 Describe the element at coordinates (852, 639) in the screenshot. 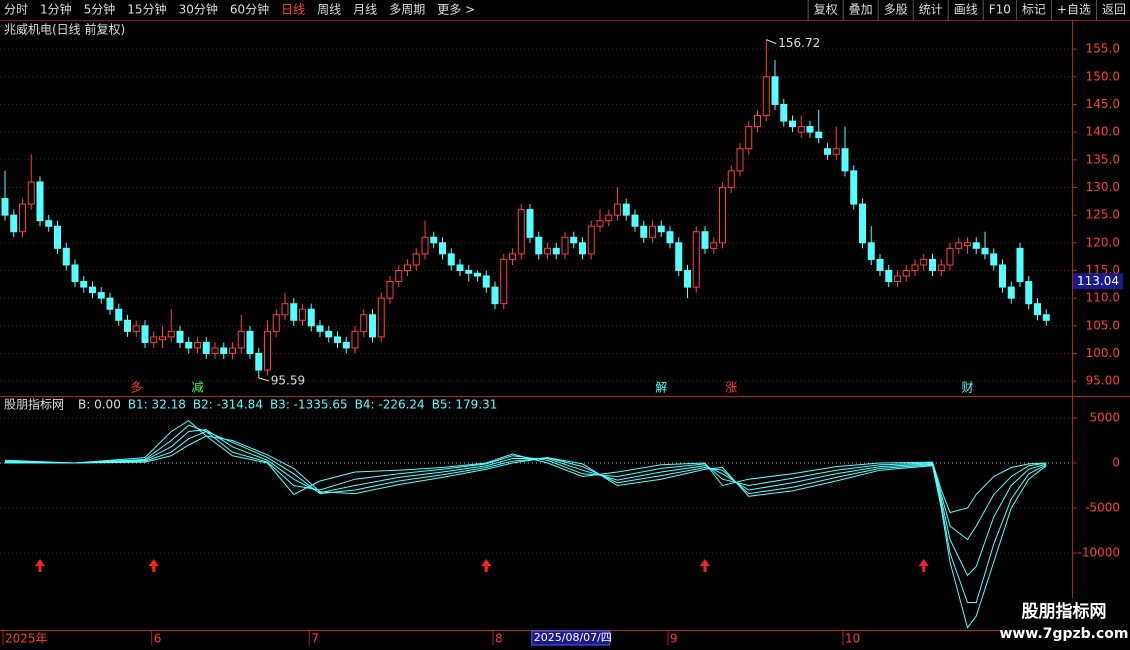

I see `date-label: 10` at that location.